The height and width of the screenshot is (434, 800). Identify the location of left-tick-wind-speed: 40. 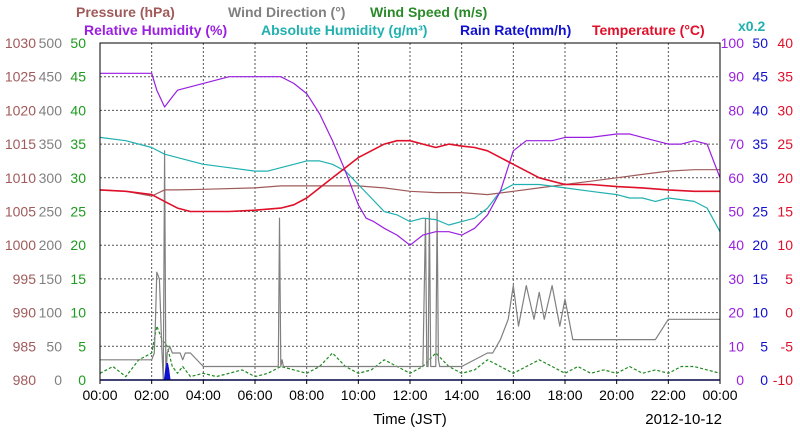
(78, 110).